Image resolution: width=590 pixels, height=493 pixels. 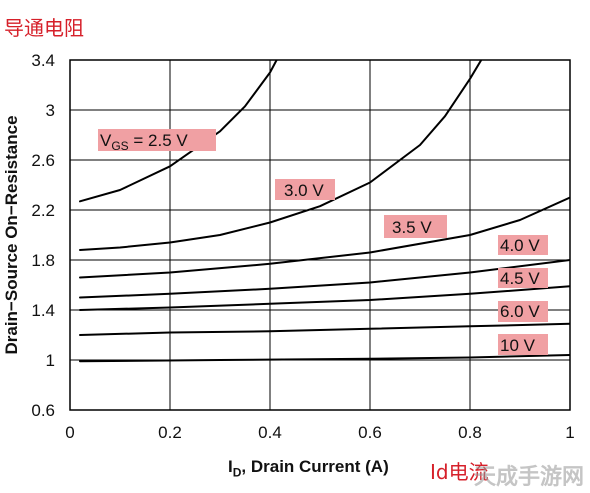 I want to click on series-label-rest: = 2.5 V, so click(x=159, y=140).